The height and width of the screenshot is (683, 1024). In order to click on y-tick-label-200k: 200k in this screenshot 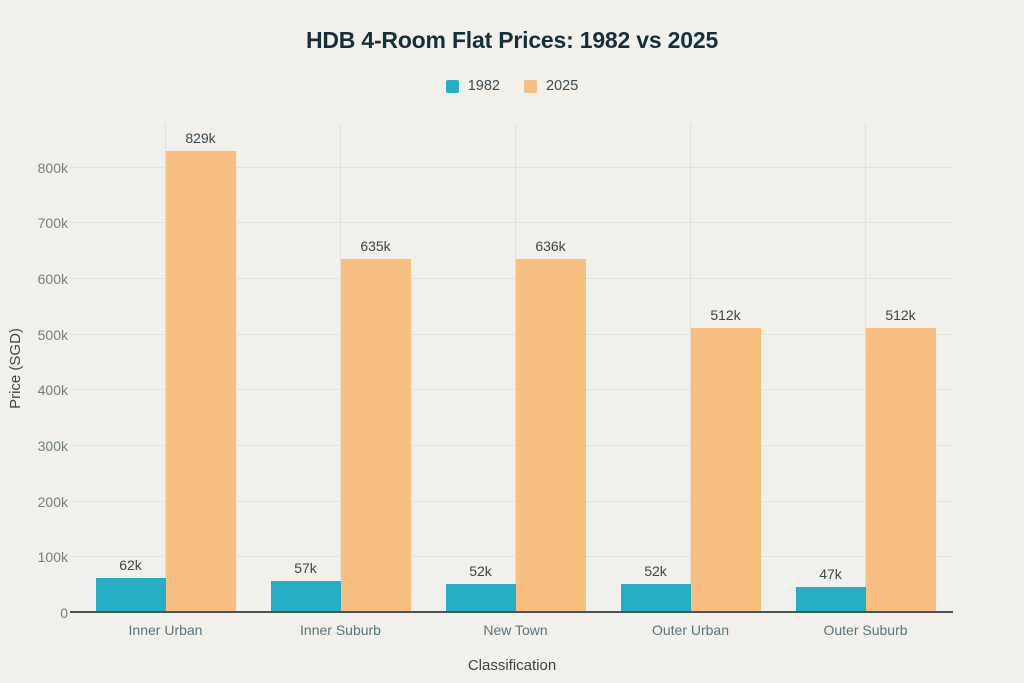, I will do `click(52, 501)`.